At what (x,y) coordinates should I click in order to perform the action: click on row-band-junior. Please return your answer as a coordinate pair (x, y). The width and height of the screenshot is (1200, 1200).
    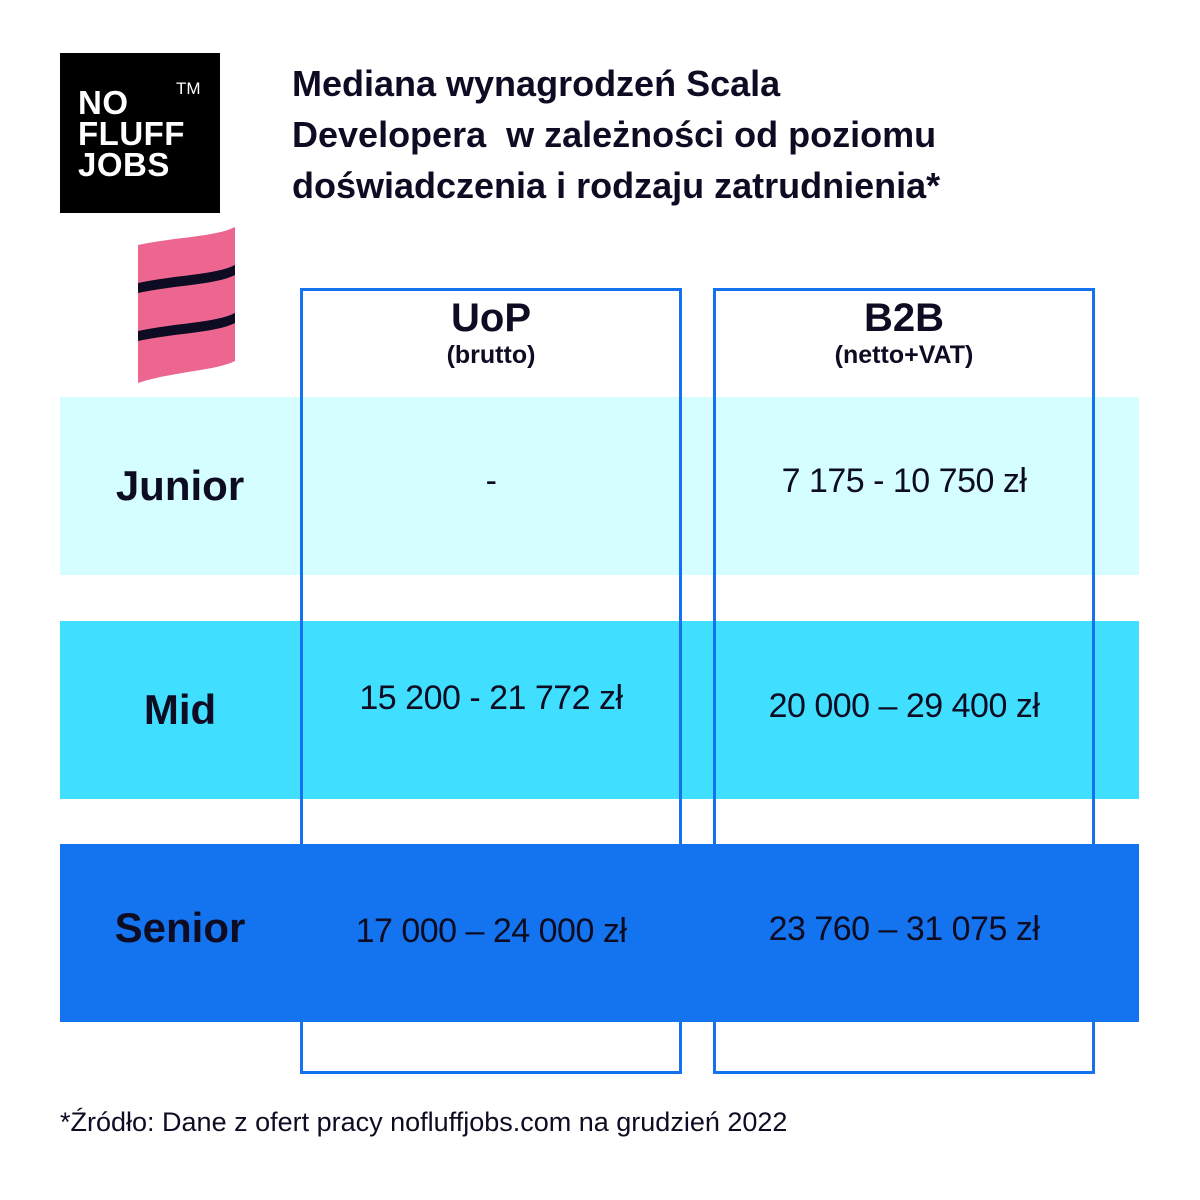
    Looking at the image, I should click on (599, 486).